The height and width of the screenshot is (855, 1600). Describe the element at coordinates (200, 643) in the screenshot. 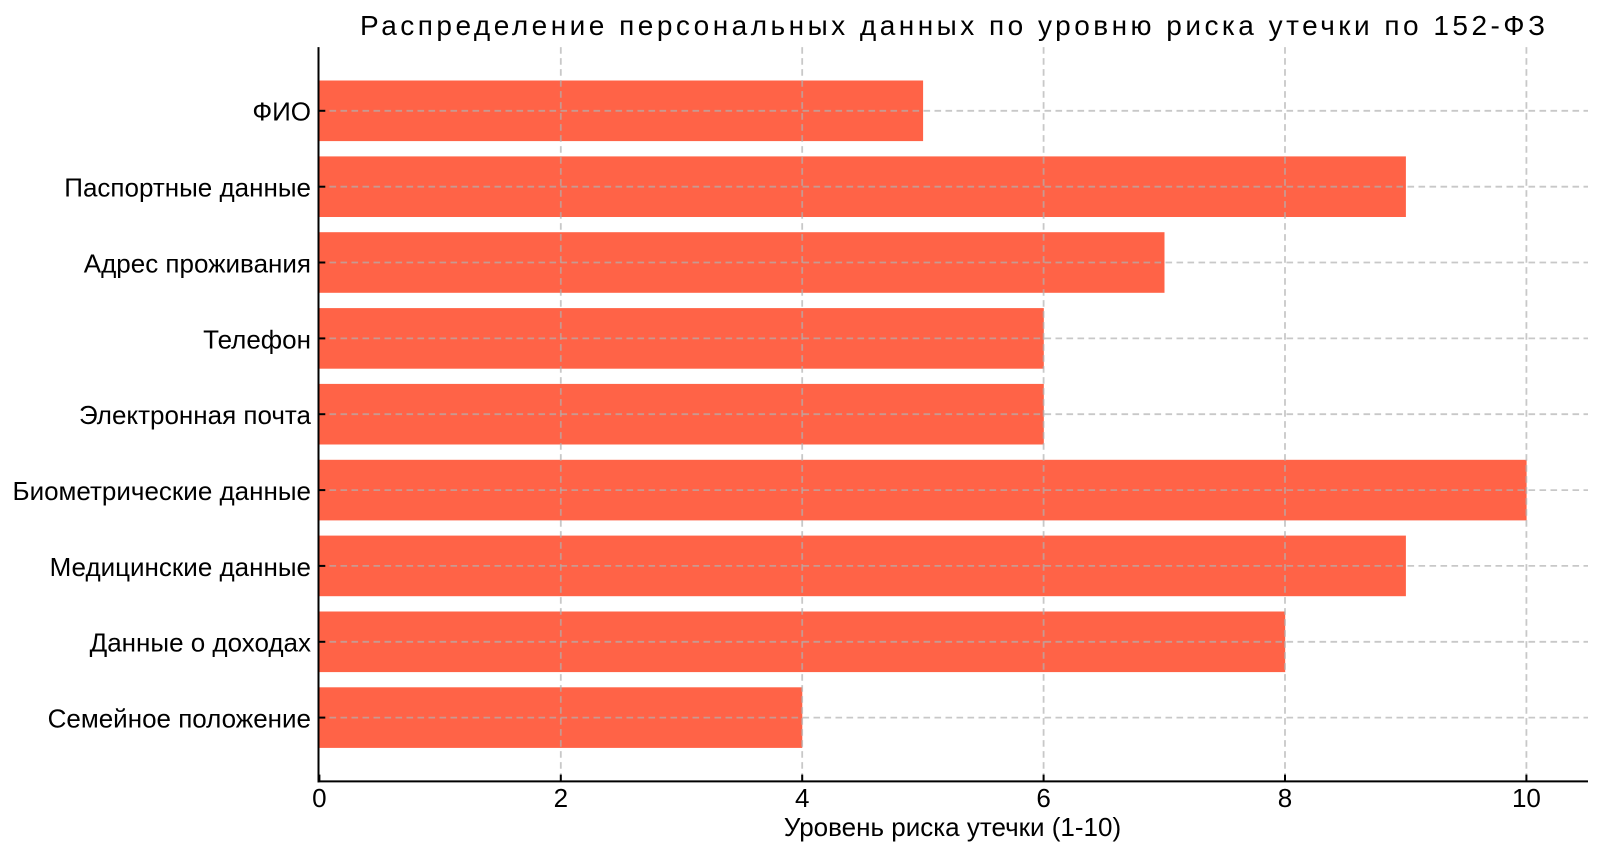

I see `svg-text: Данные о доходах` at that location.